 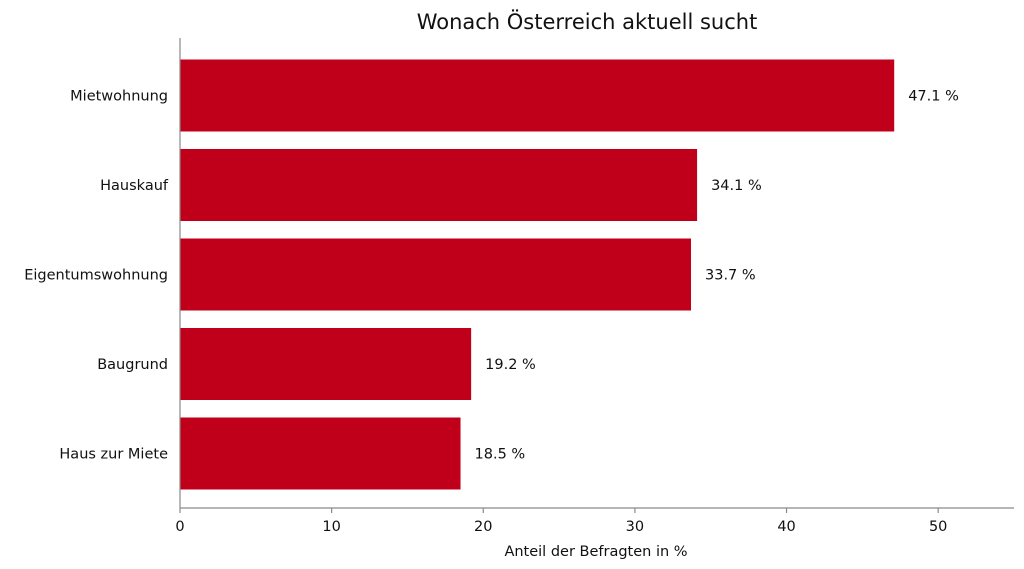 I want to click on x-tick-label: 40, so click(x=786, y=527).